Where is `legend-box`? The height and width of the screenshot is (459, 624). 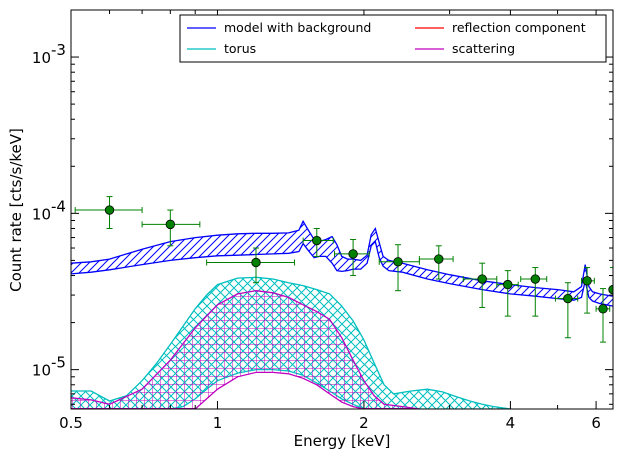
legend-box is located at coordinates (393, 38).